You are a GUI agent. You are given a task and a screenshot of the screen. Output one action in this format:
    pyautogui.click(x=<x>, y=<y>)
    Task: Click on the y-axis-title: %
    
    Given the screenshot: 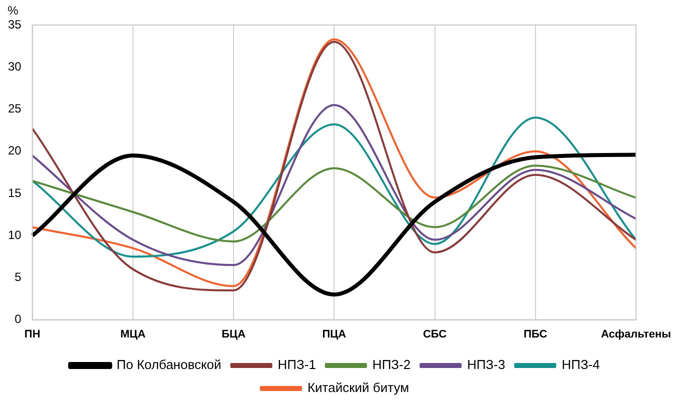 What is the action you would take?
    pyautogui.click(x=13, y=10)
    